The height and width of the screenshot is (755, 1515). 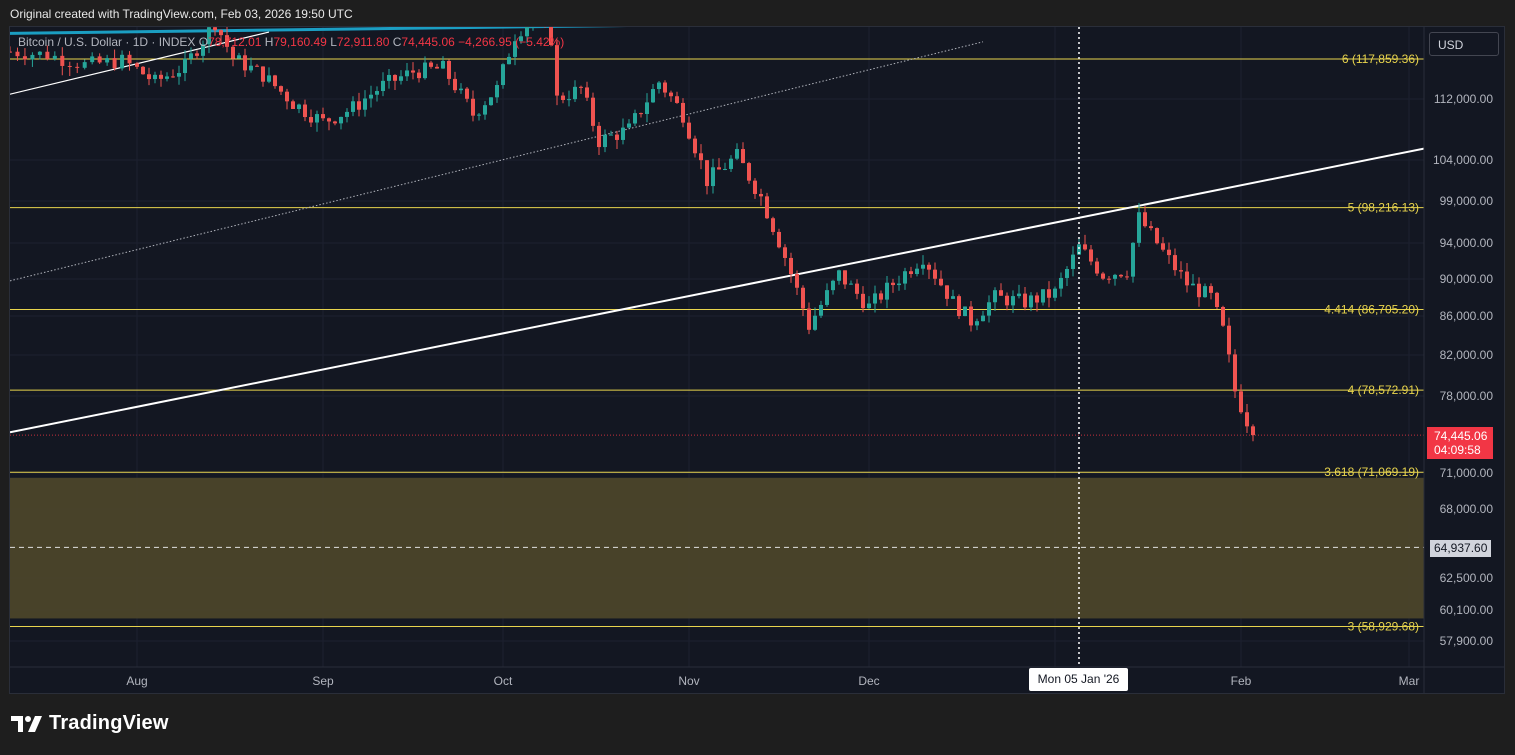 I want to click on price-axis-label: 82,000.00, so click(x=1467, y=355).